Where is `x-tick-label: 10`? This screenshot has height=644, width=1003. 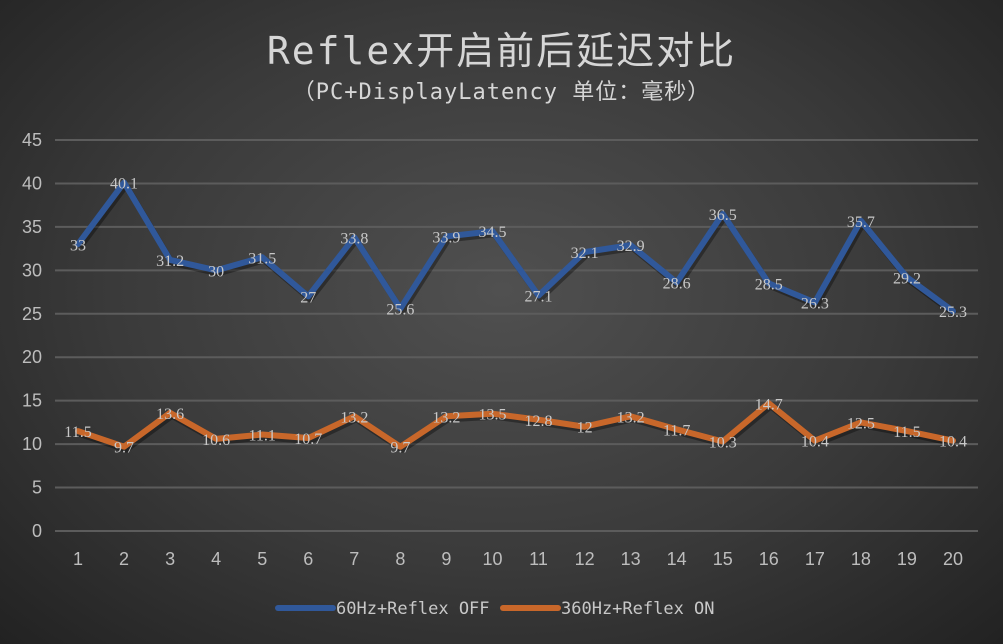 x-tick-label: 10 is located at coordinates (492, 559).